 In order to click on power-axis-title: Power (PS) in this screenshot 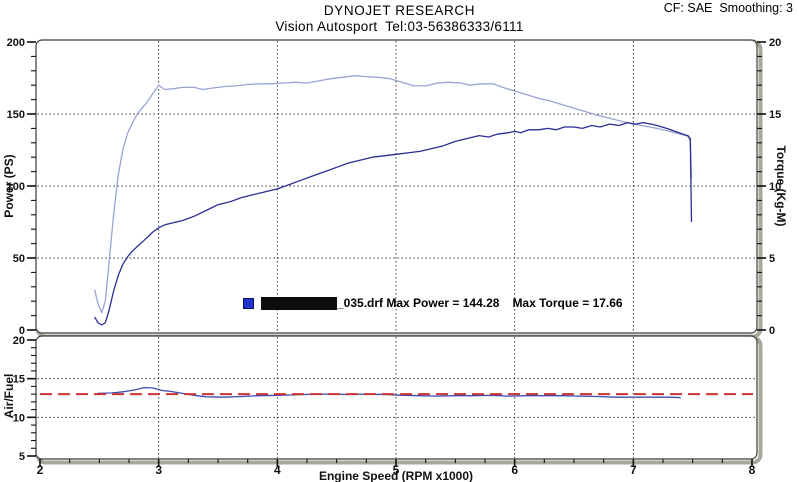, I will do `click(9, 186)`.